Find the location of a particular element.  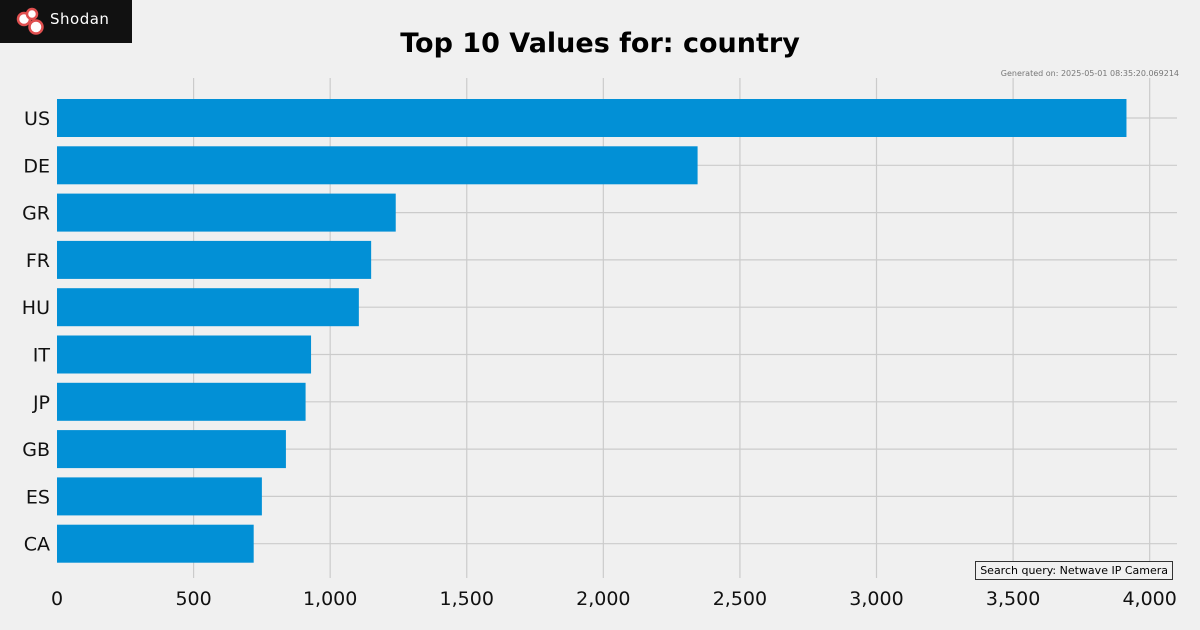

chart-title: Top 10 Values for: country is located at coordinates (600, 43).